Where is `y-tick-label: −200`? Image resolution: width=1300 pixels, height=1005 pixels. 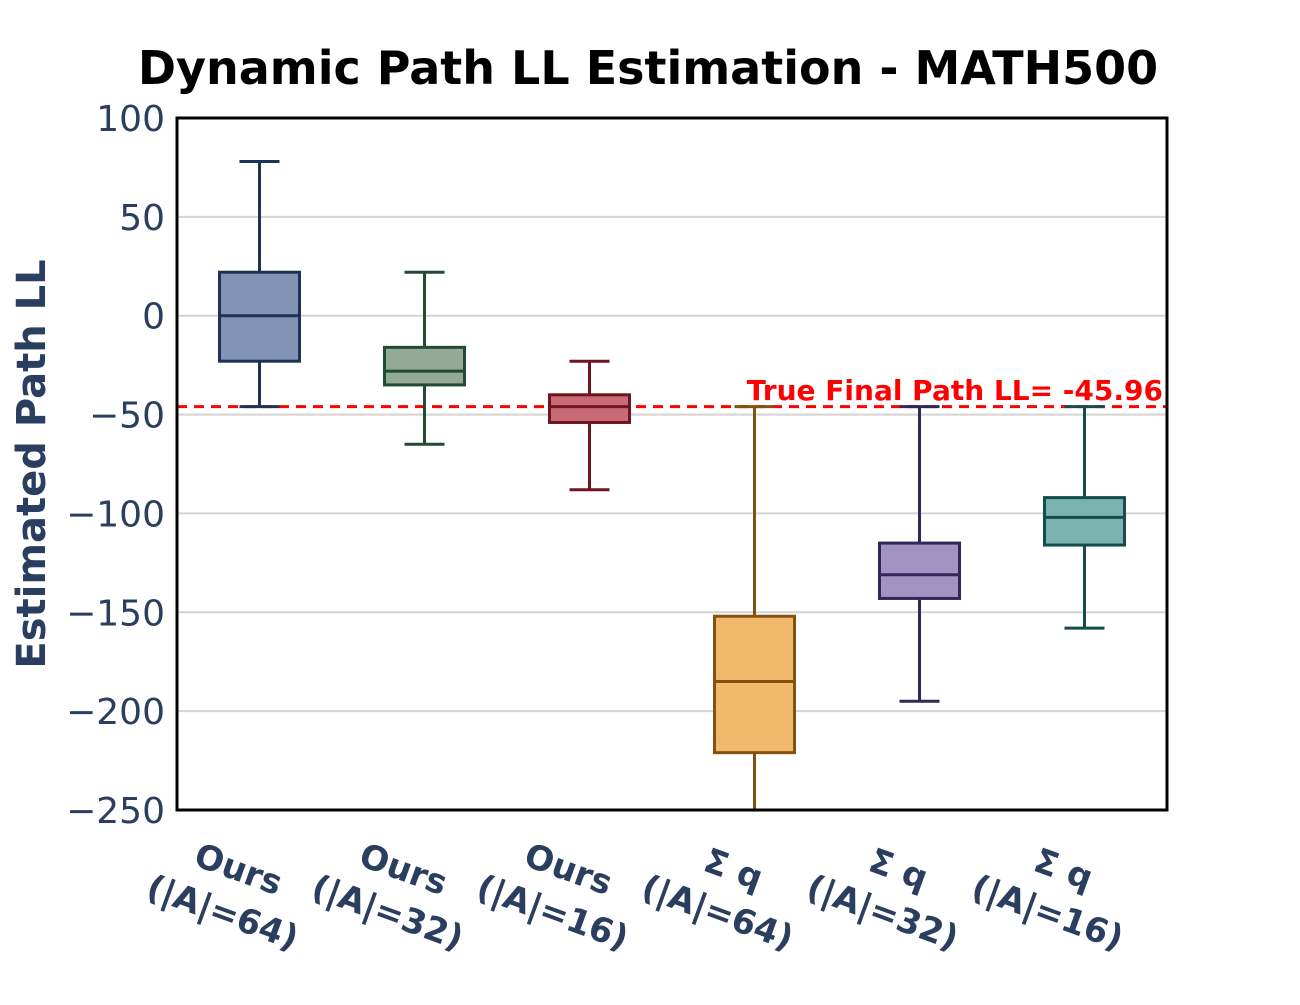
y-tick-label: −200 is located at coordinates (115, 712).